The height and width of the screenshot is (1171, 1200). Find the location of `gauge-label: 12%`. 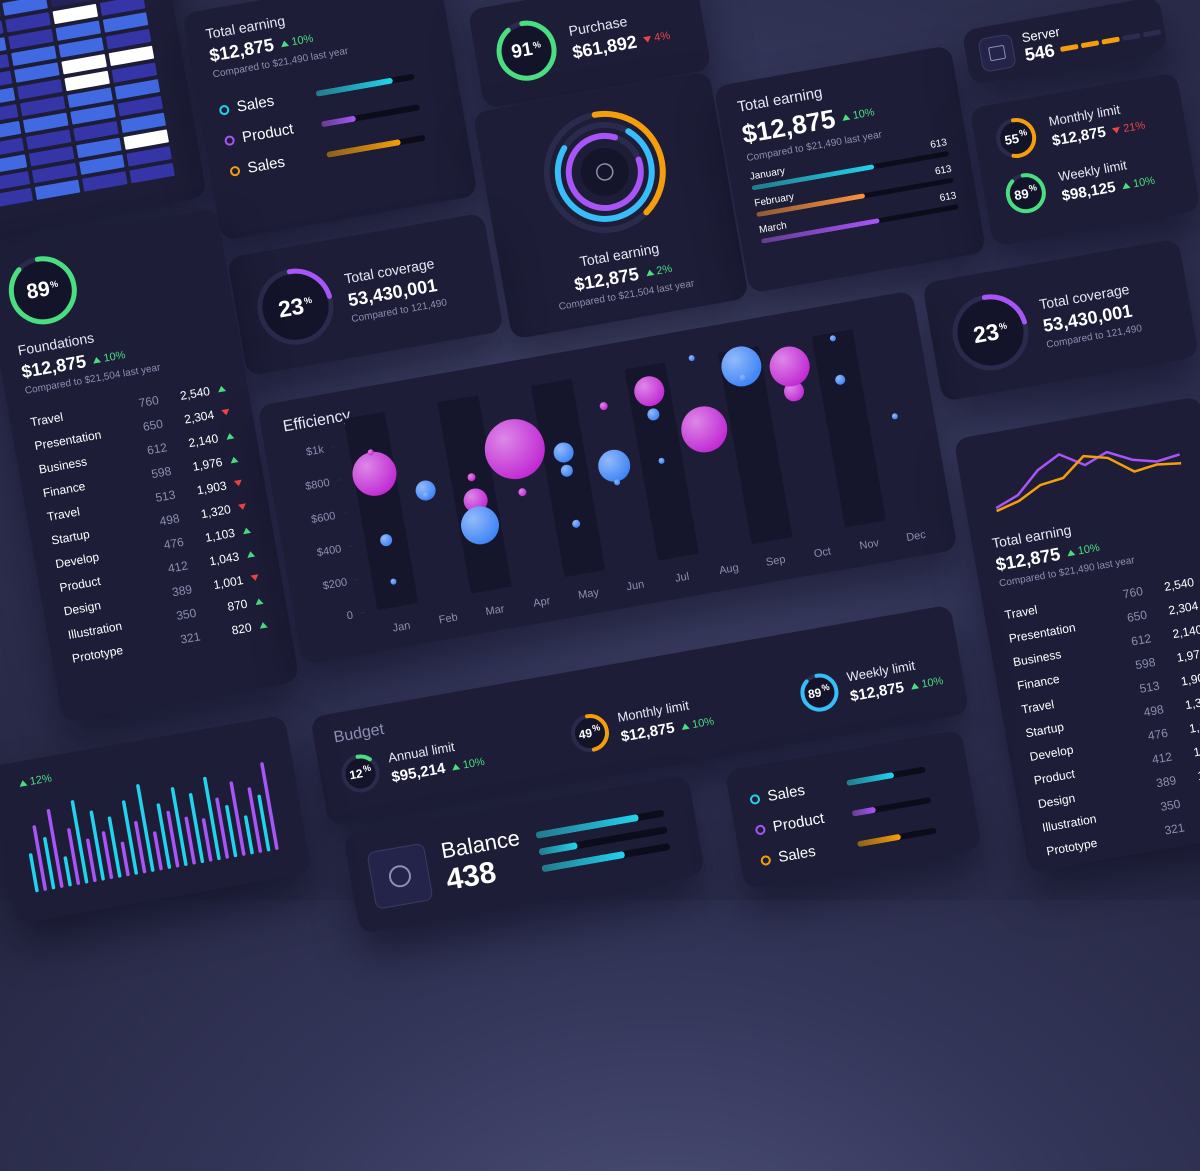

gauge-label: 12% is located at coordinates (360, 773).